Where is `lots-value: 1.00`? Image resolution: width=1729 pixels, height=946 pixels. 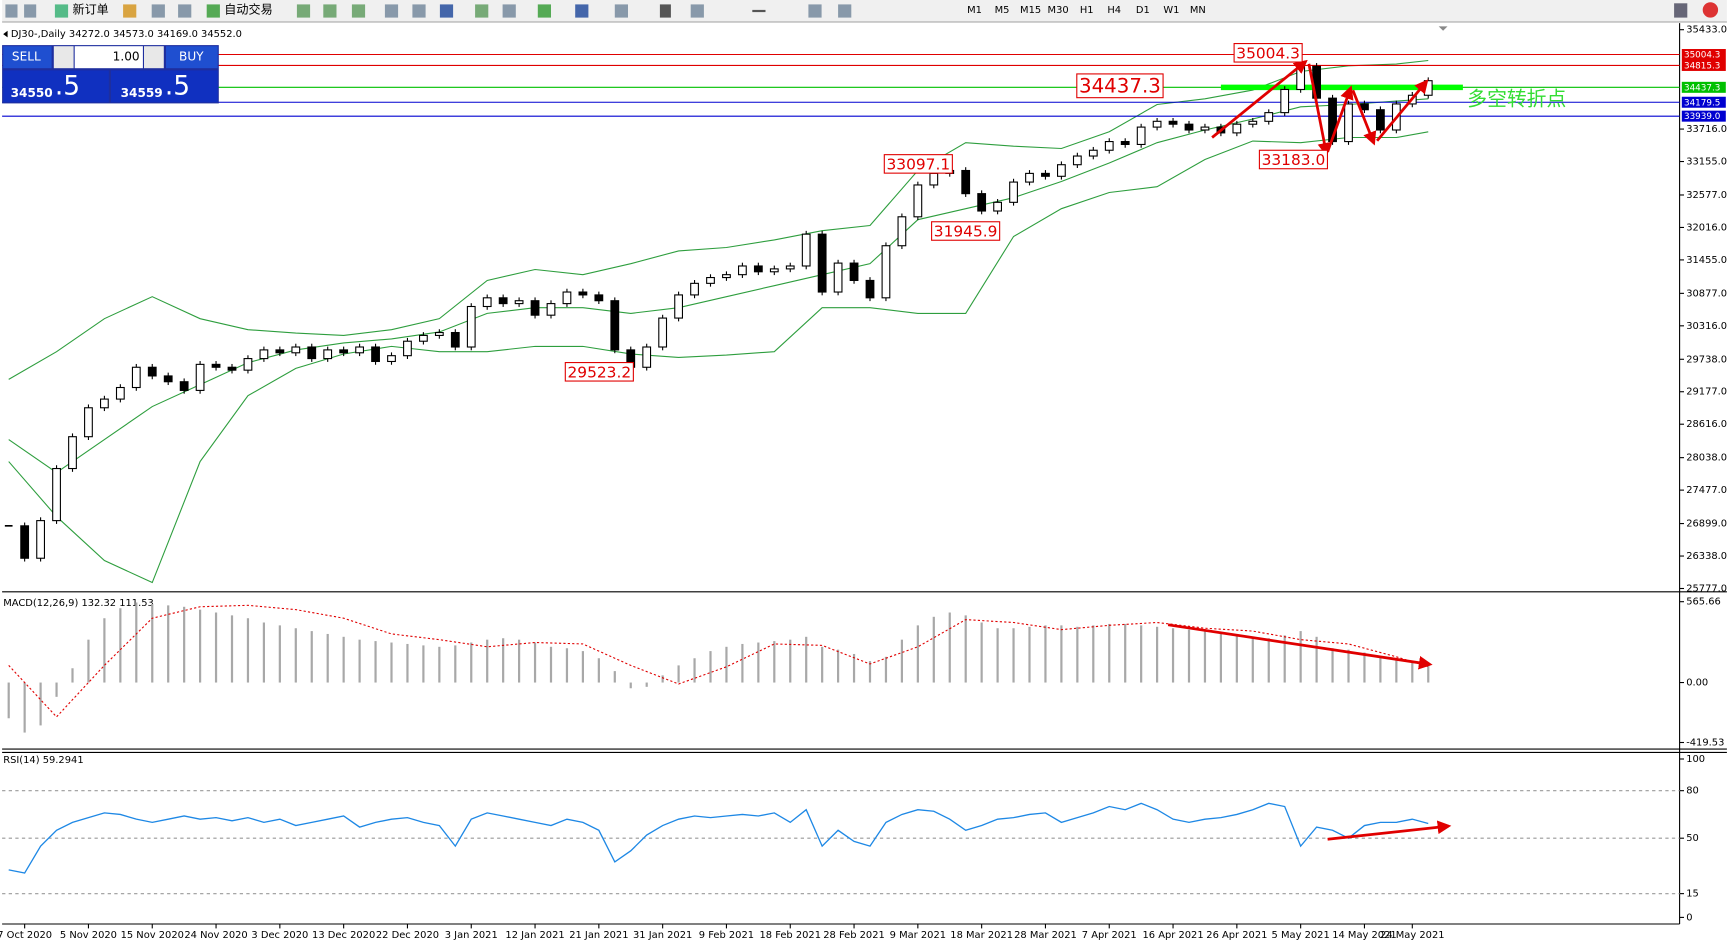
lots-value: 1.00 is located at coordinates (126, 57).